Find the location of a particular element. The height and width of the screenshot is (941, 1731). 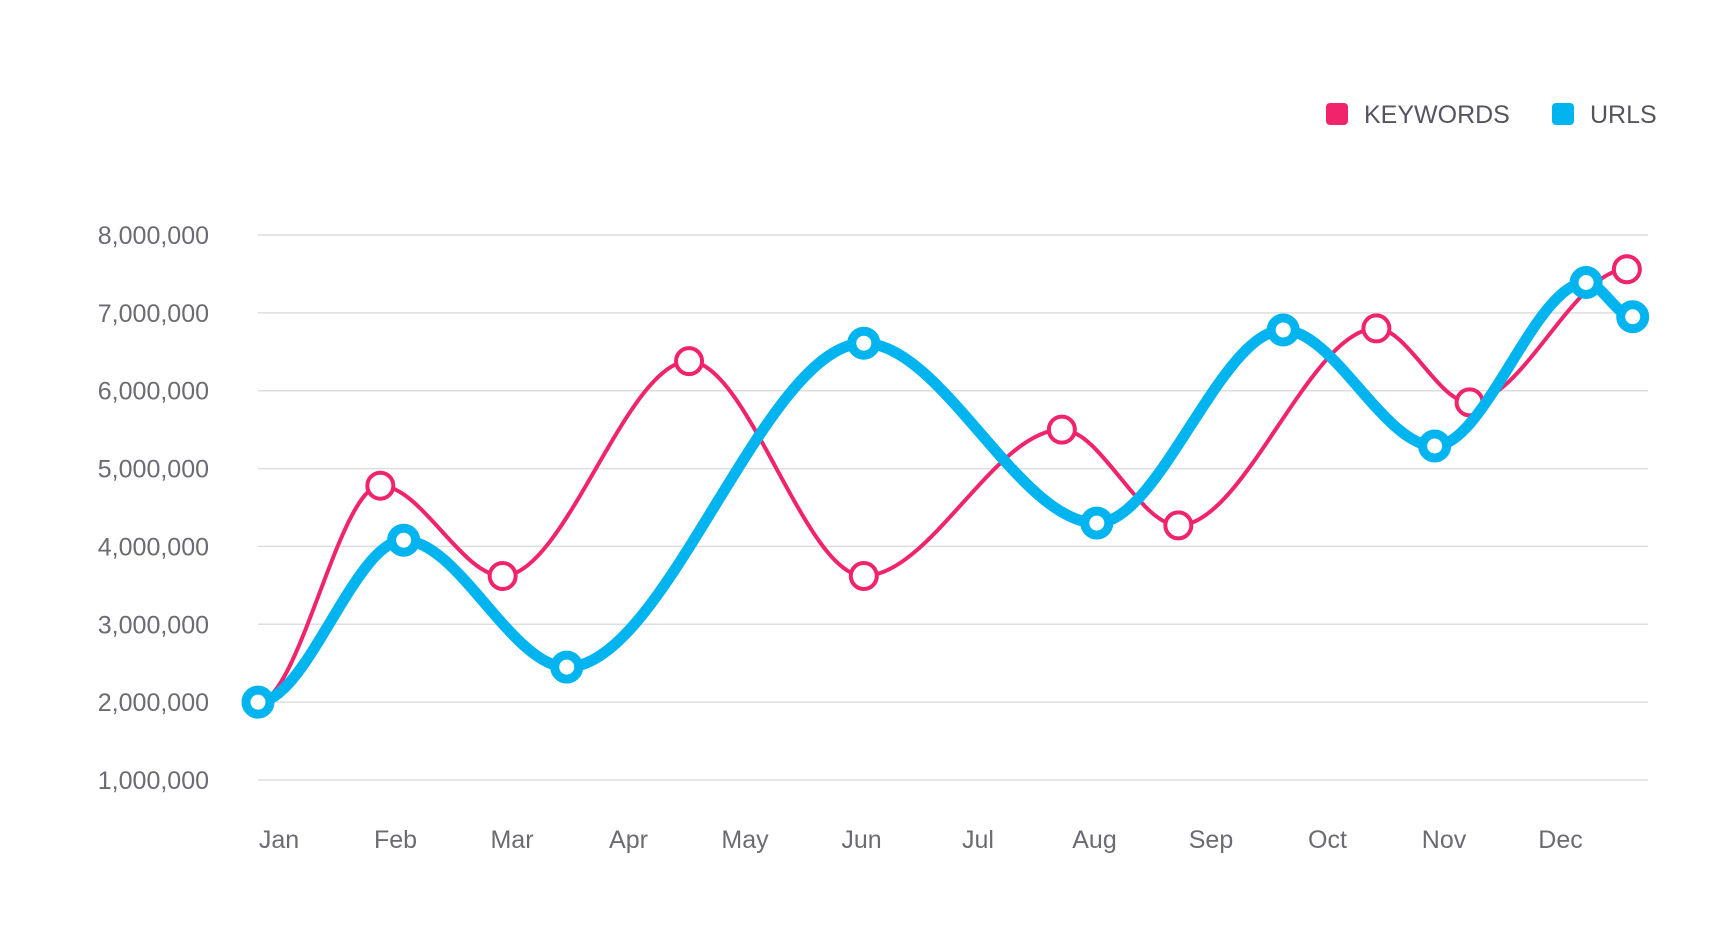

legend-label: URLS is located at coordinates (1623, 115).